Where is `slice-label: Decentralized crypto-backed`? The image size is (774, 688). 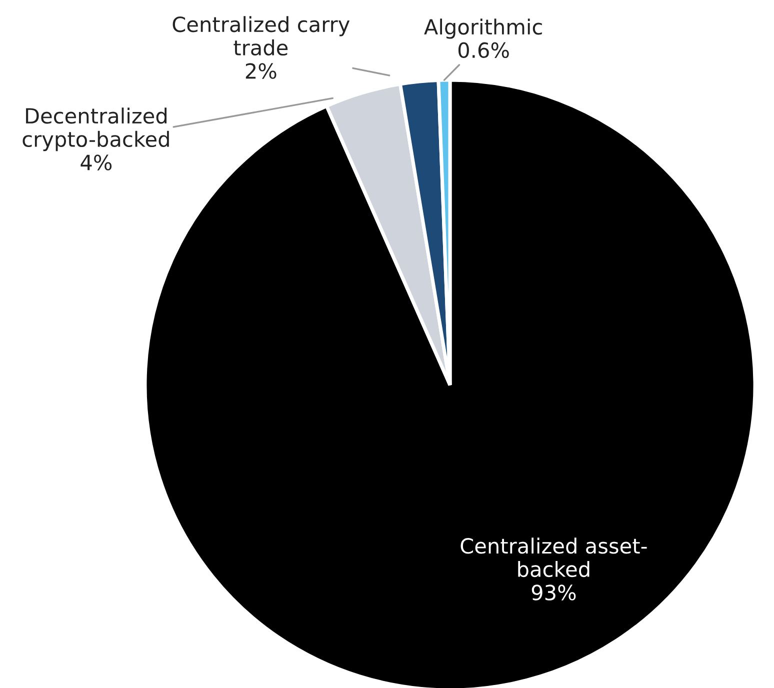 slice-label: Decentralized crypto-backed is located at coordinates (95, 130).